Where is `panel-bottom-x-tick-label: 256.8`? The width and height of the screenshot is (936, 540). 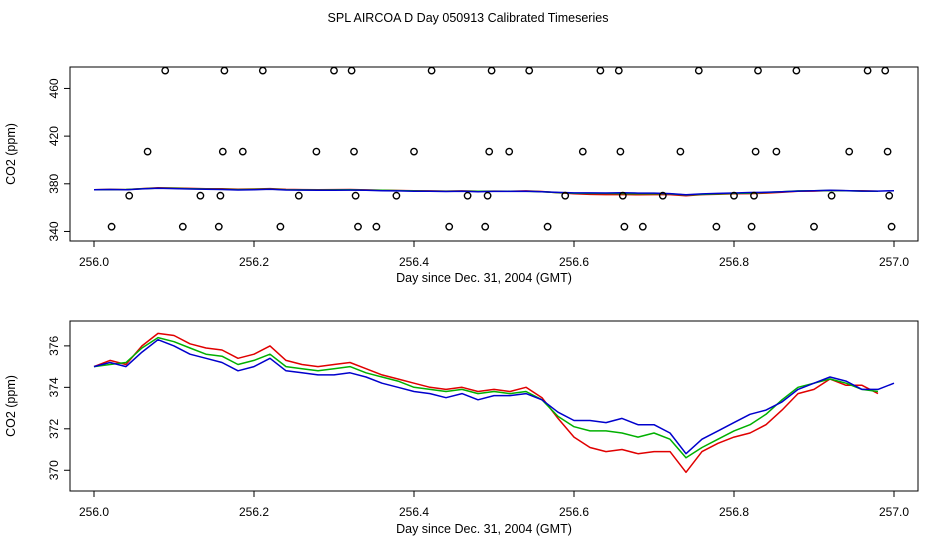 panel-bottom-x-tick-label: 256.8 is located at coordinates (734, 512).